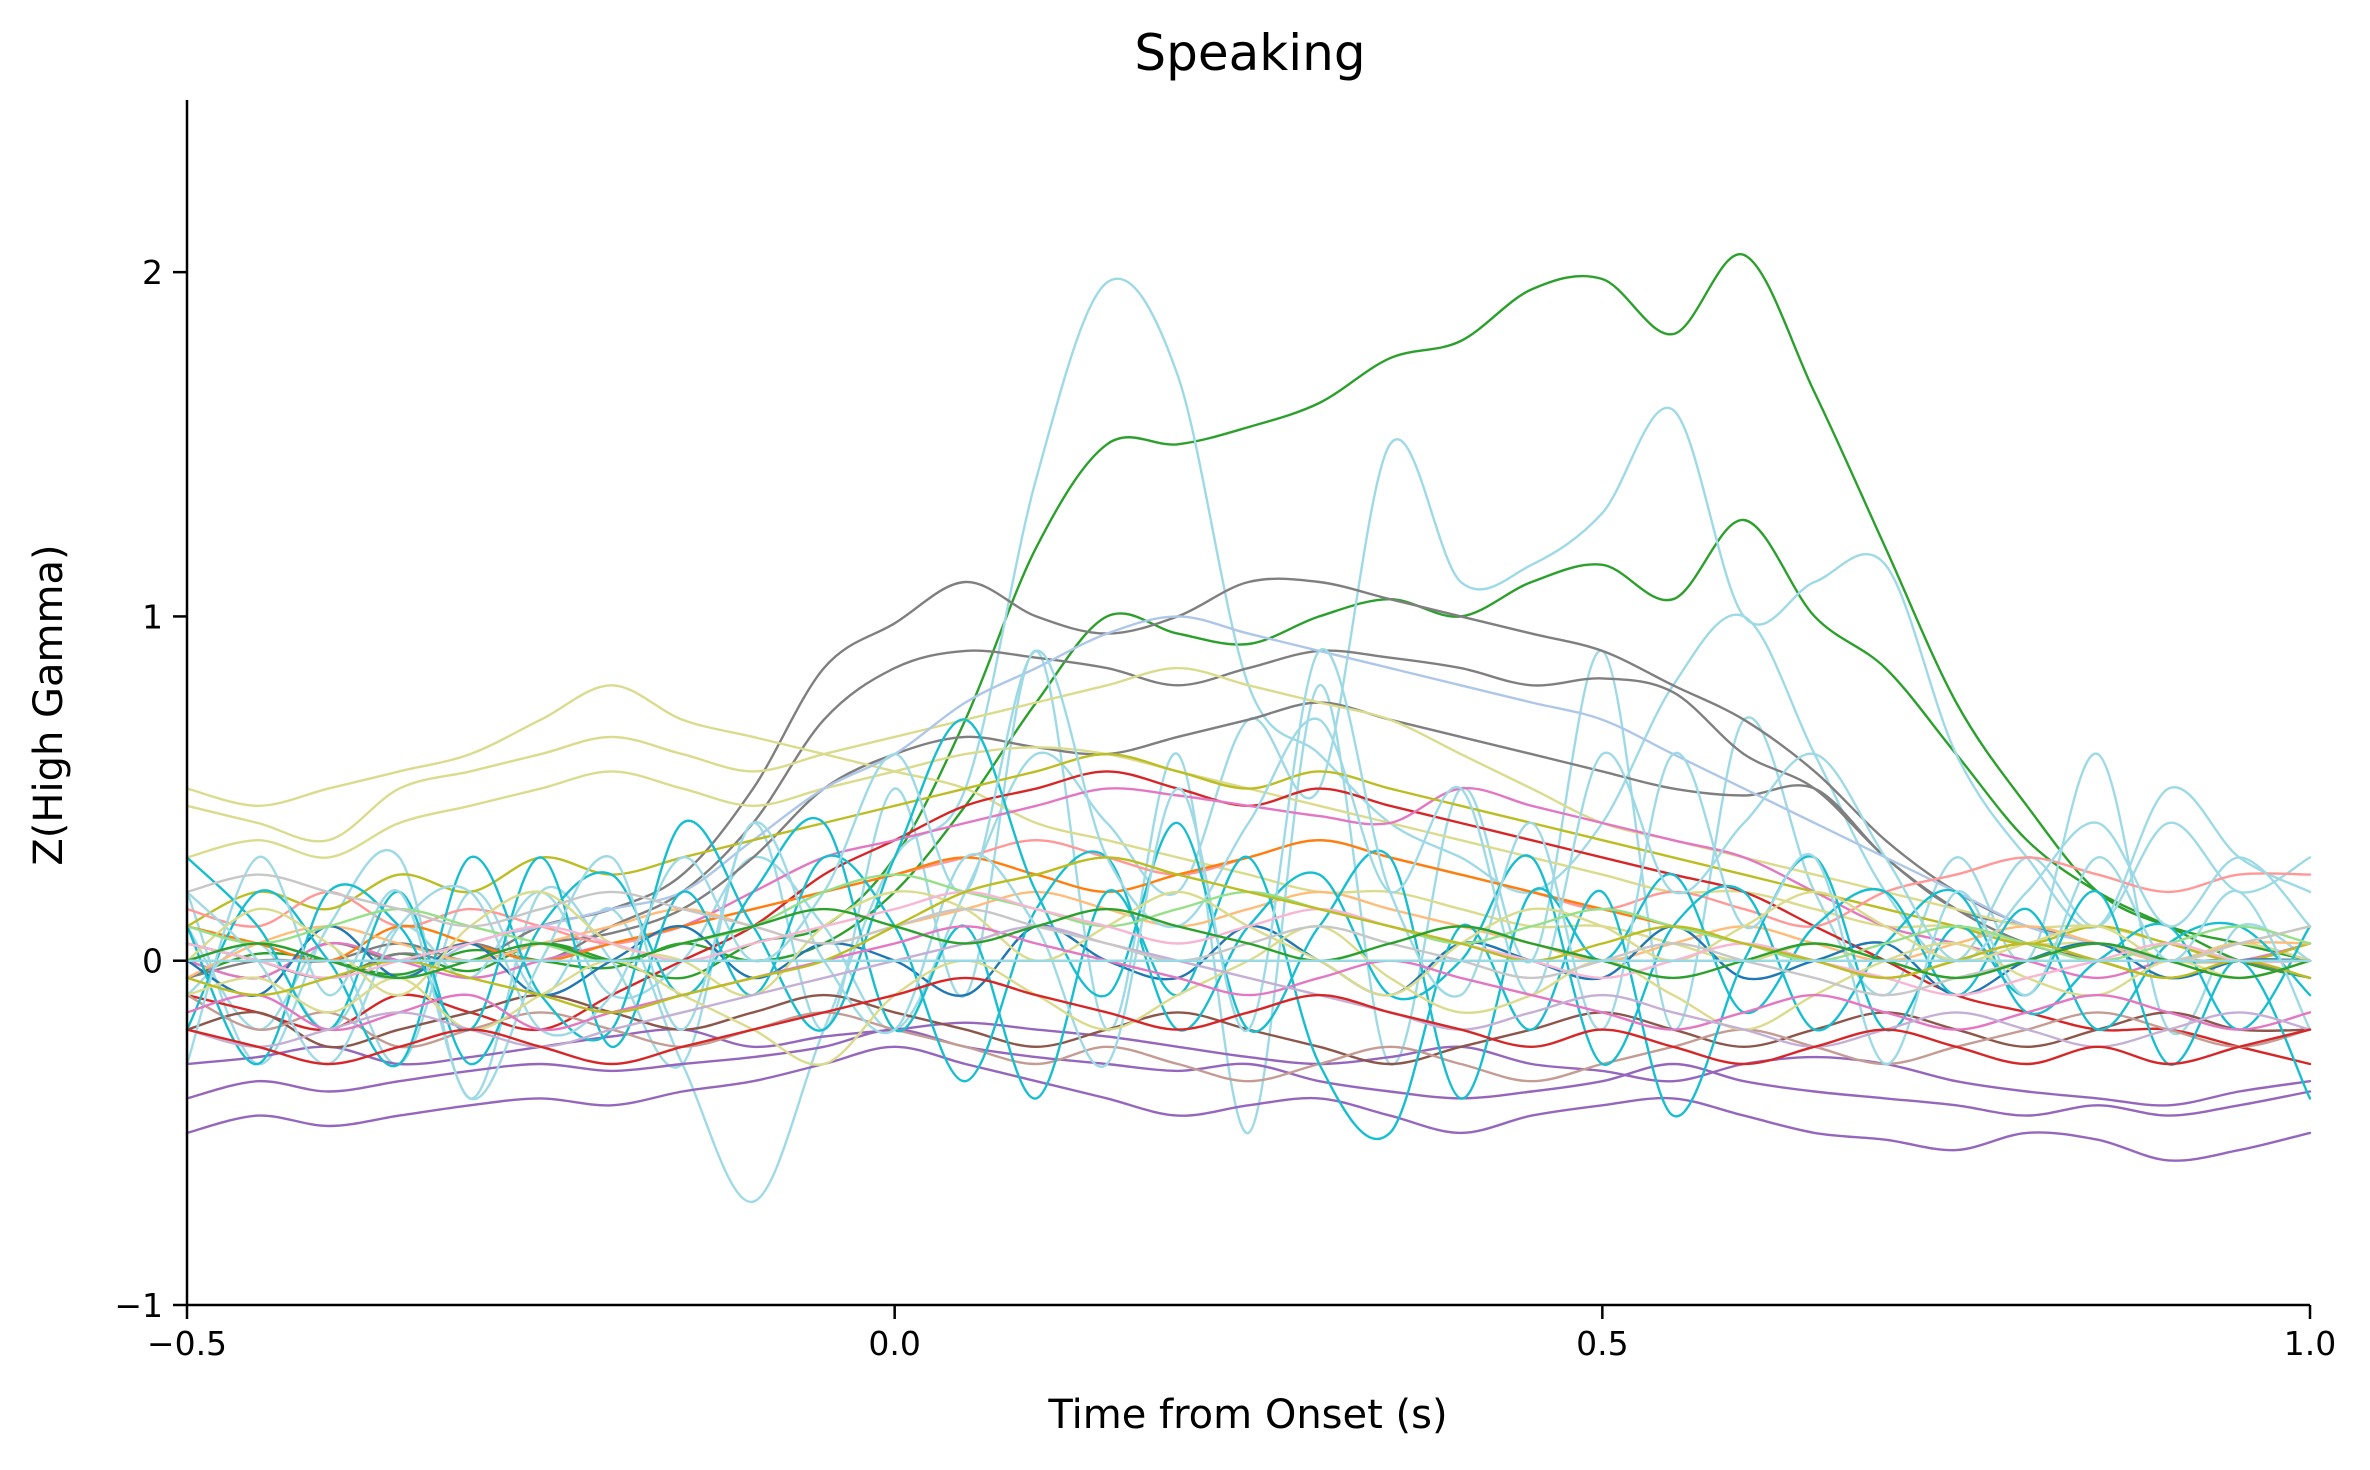 This screenshot has height=1470, width=2370. Describe the element at coordinates (150, 789) in the screenshot. I see `y-ticks-group: −1 0 1 2` at that location.